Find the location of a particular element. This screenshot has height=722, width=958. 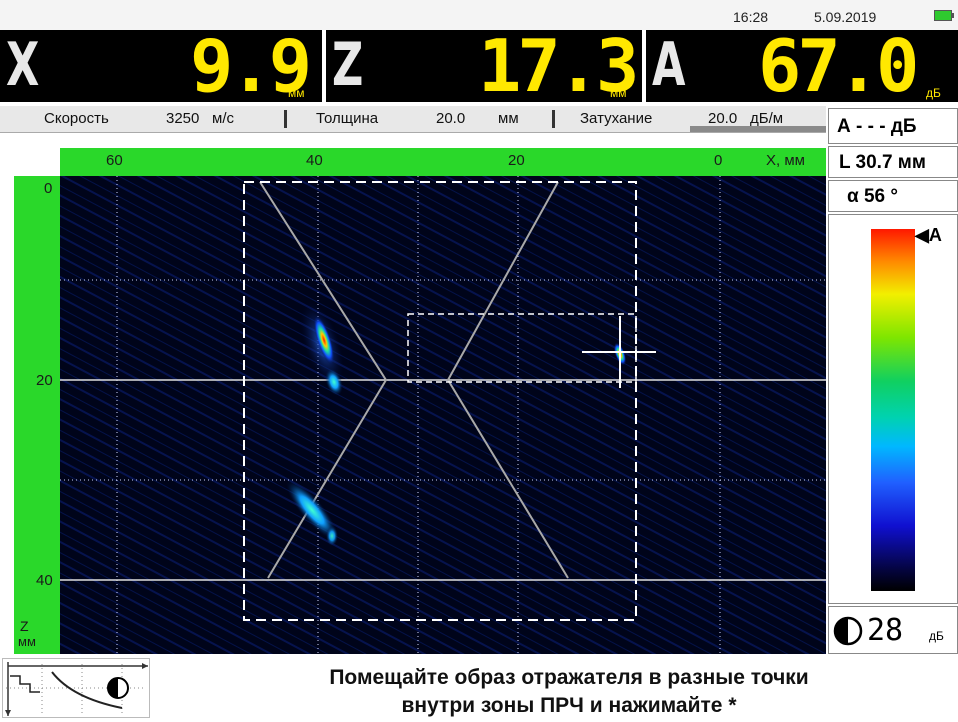

x-axis: 60 40 20 0 X, мм is located at coordinates (443, 162).